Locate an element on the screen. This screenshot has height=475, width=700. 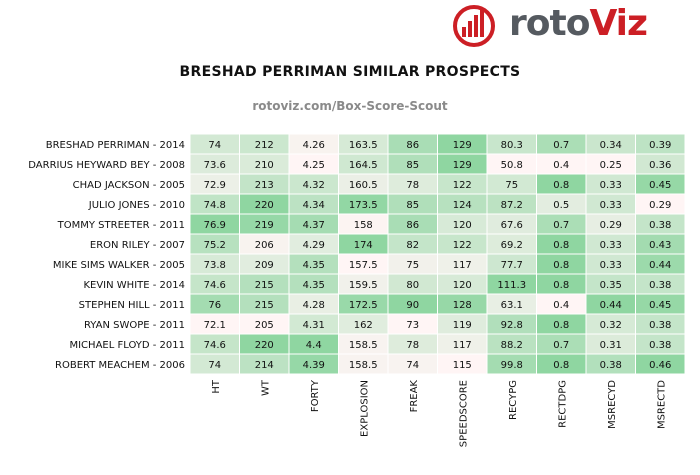
cell-value-label: 173.5 is located at coordinates (363, 205).